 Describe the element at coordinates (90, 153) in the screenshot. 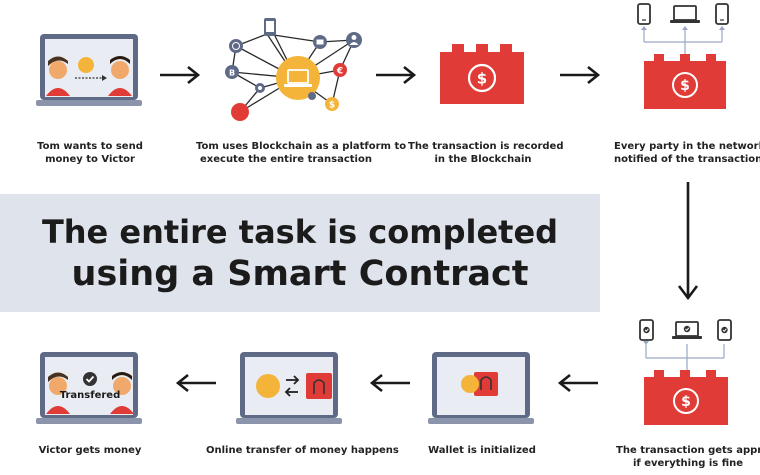

I see `step-send-caption: Tom wants to send money to Victor` at that location.